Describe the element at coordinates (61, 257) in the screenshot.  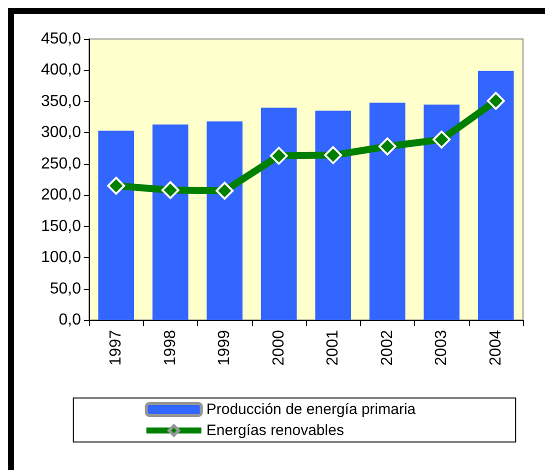
I see `y-tick-label: 100,0` at that location.